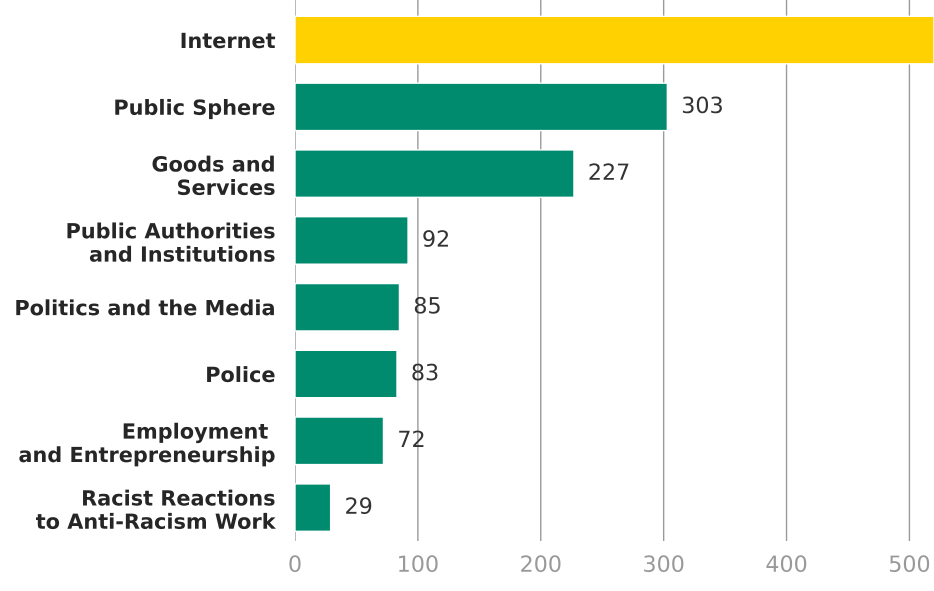 This screenshot has width=934, height=591. What do you see at coordinates (145, 307) in the screenshot?
I see `y-tick-label: Politics and the Media` at bounding box center [145, 307].